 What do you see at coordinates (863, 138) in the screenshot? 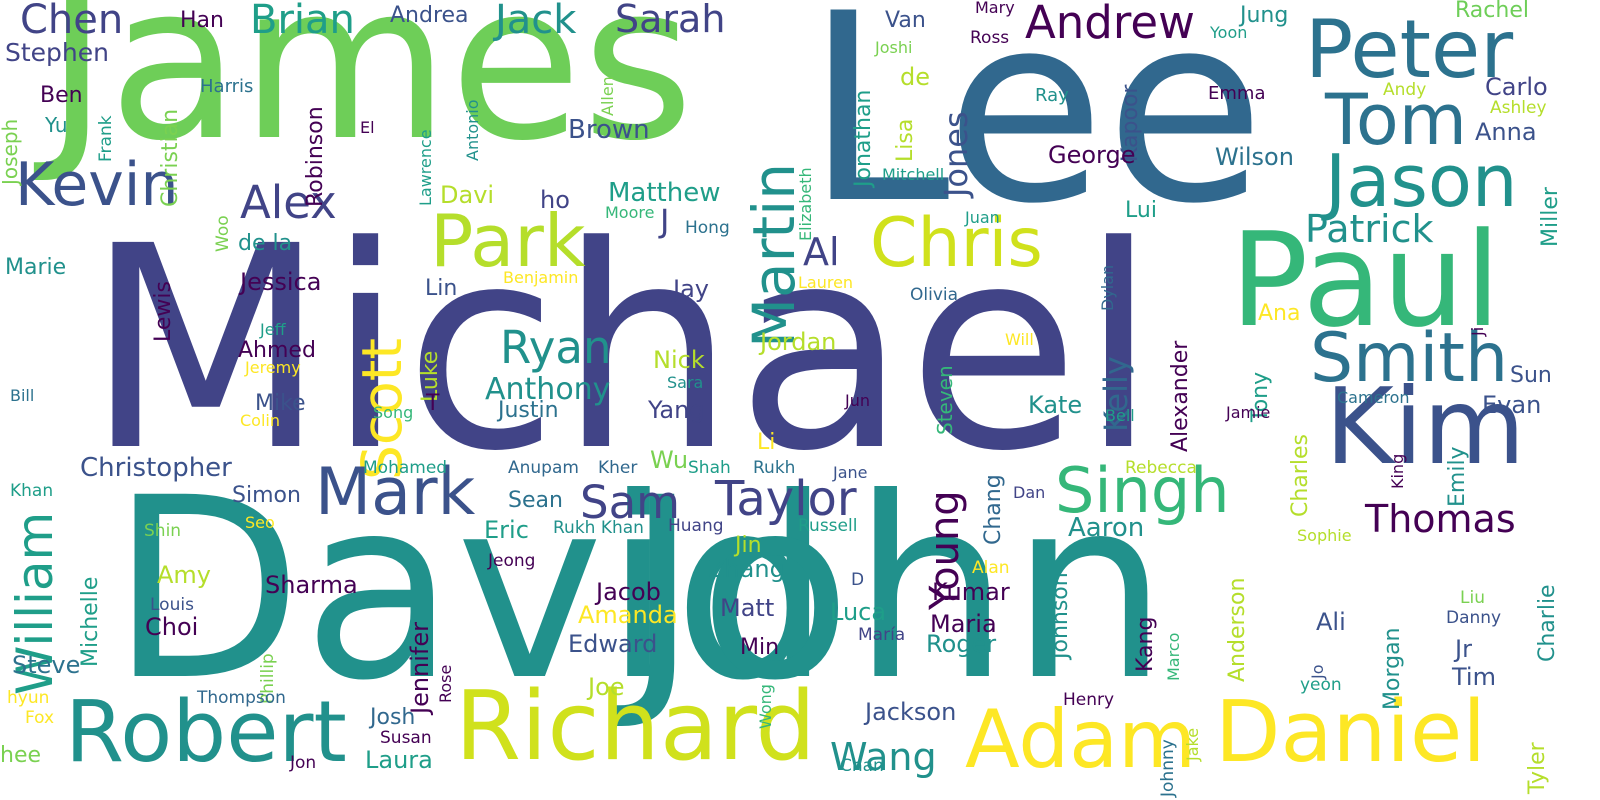
I see `word-jonathan-62: Jonathan` at bounding box center [863, 138].